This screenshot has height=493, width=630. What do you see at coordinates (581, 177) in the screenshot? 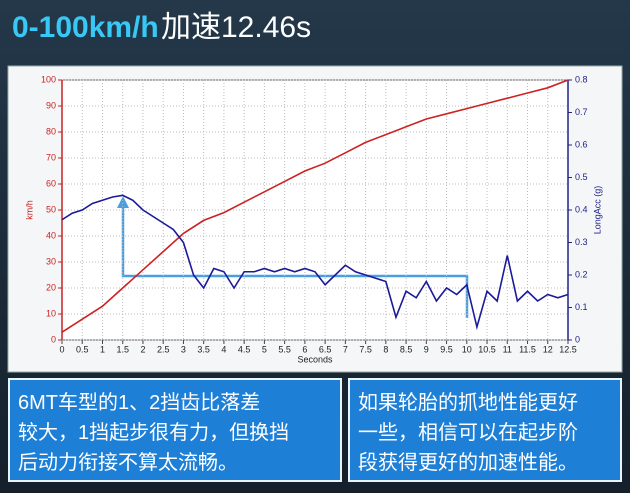
I see `y2-tick-label: 0.5` at bounding box center [581, 177].